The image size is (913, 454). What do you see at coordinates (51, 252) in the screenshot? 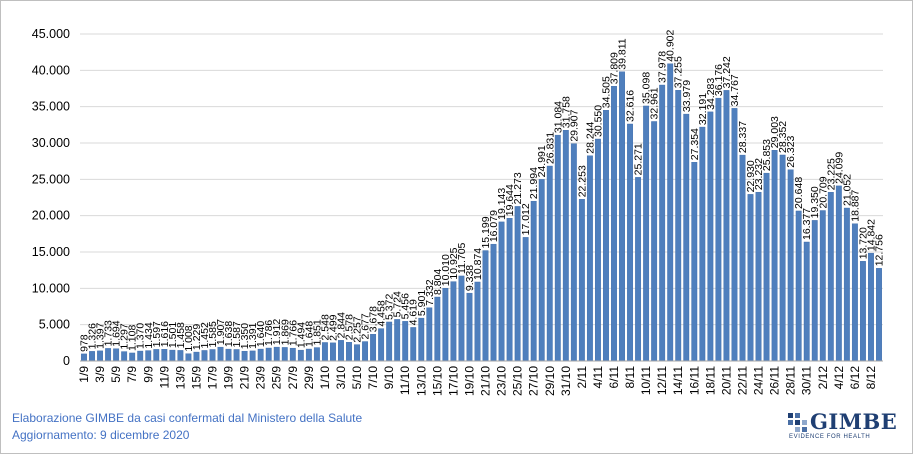
I see `y-tick-label: 15.000` at bounding box center [51, 252].